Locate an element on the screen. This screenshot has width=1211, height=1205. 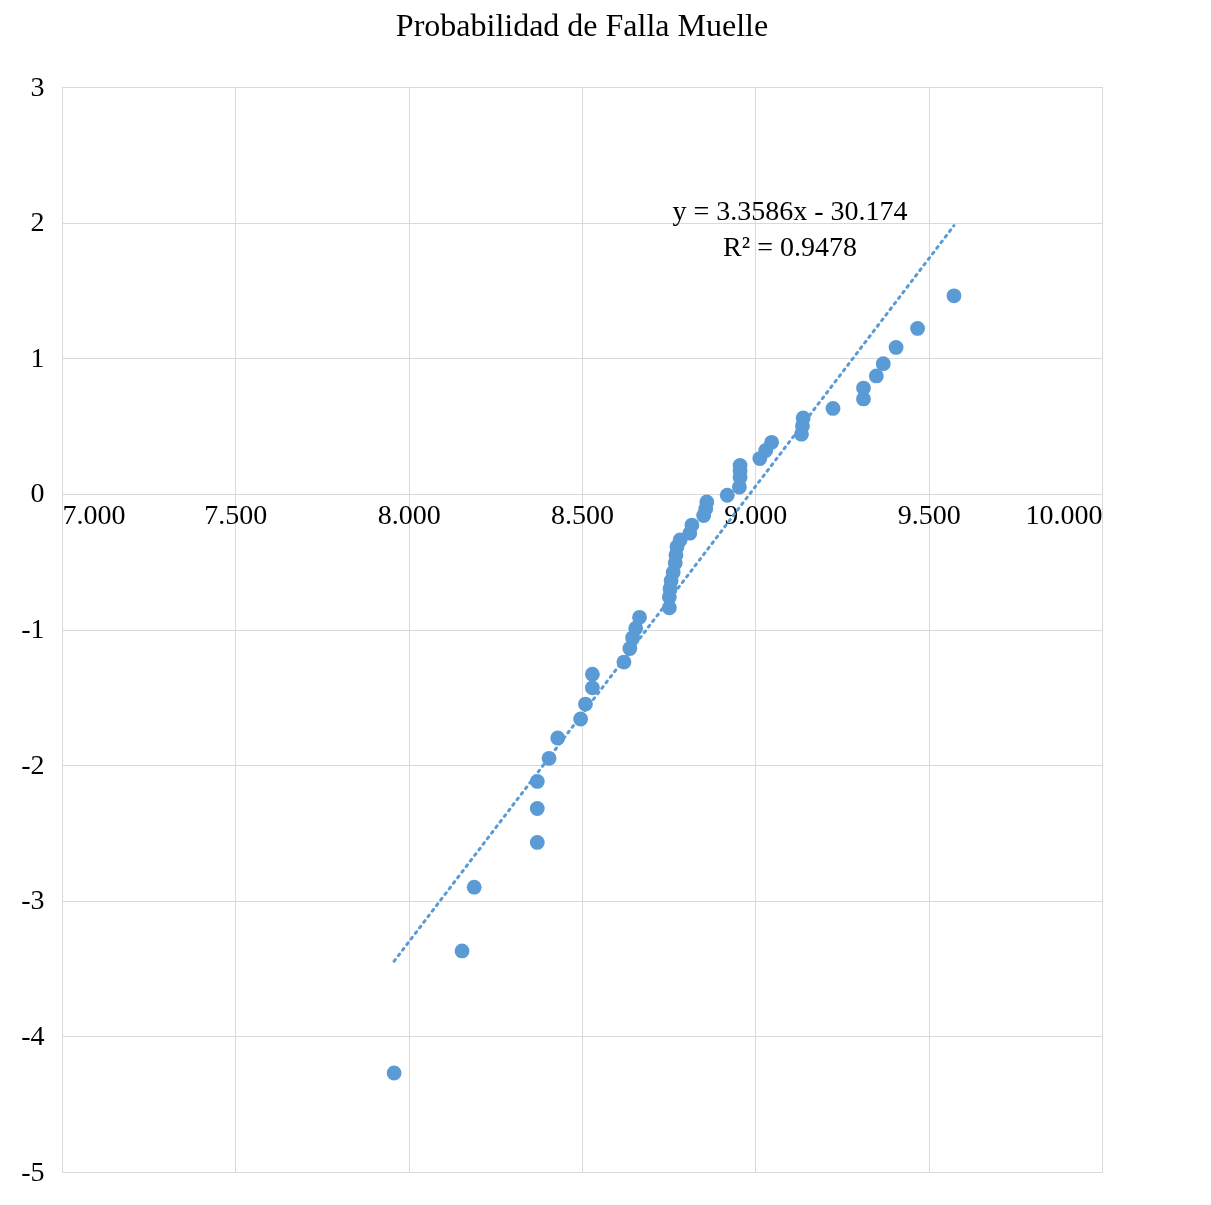
y-tick-label: -4 is located at coordinates (33, 1035).